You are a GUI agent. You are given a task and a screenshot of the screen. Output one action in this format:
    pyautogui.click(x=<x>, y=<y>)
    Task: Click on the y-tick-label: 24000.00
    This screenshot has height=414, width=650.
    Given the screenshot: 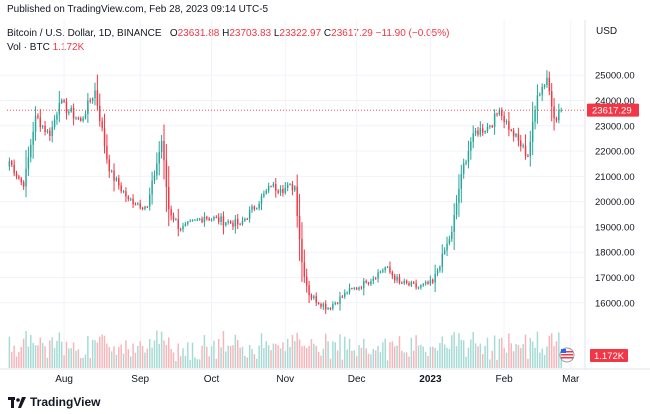 What is the action you would take?
    pyautogui.click(x=615, y=101)
    